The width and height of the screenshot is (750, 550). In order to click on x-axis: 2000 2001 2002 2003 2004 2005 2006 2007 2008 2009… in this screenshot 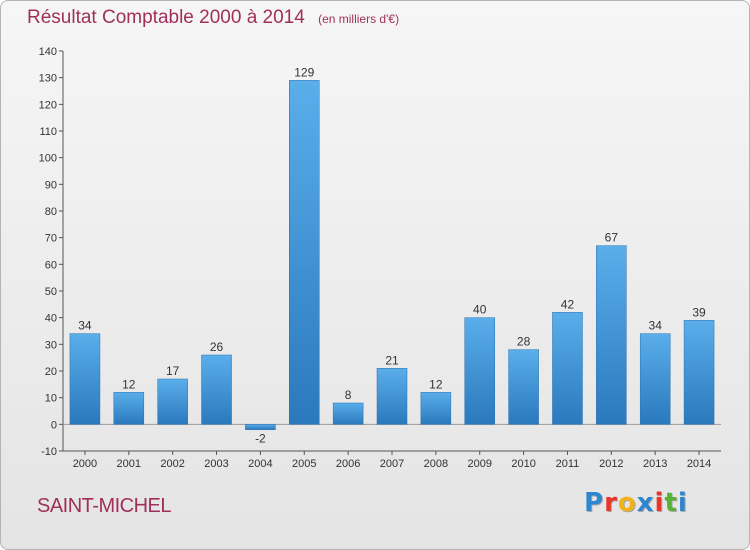, I will do `click(392, 446)`.